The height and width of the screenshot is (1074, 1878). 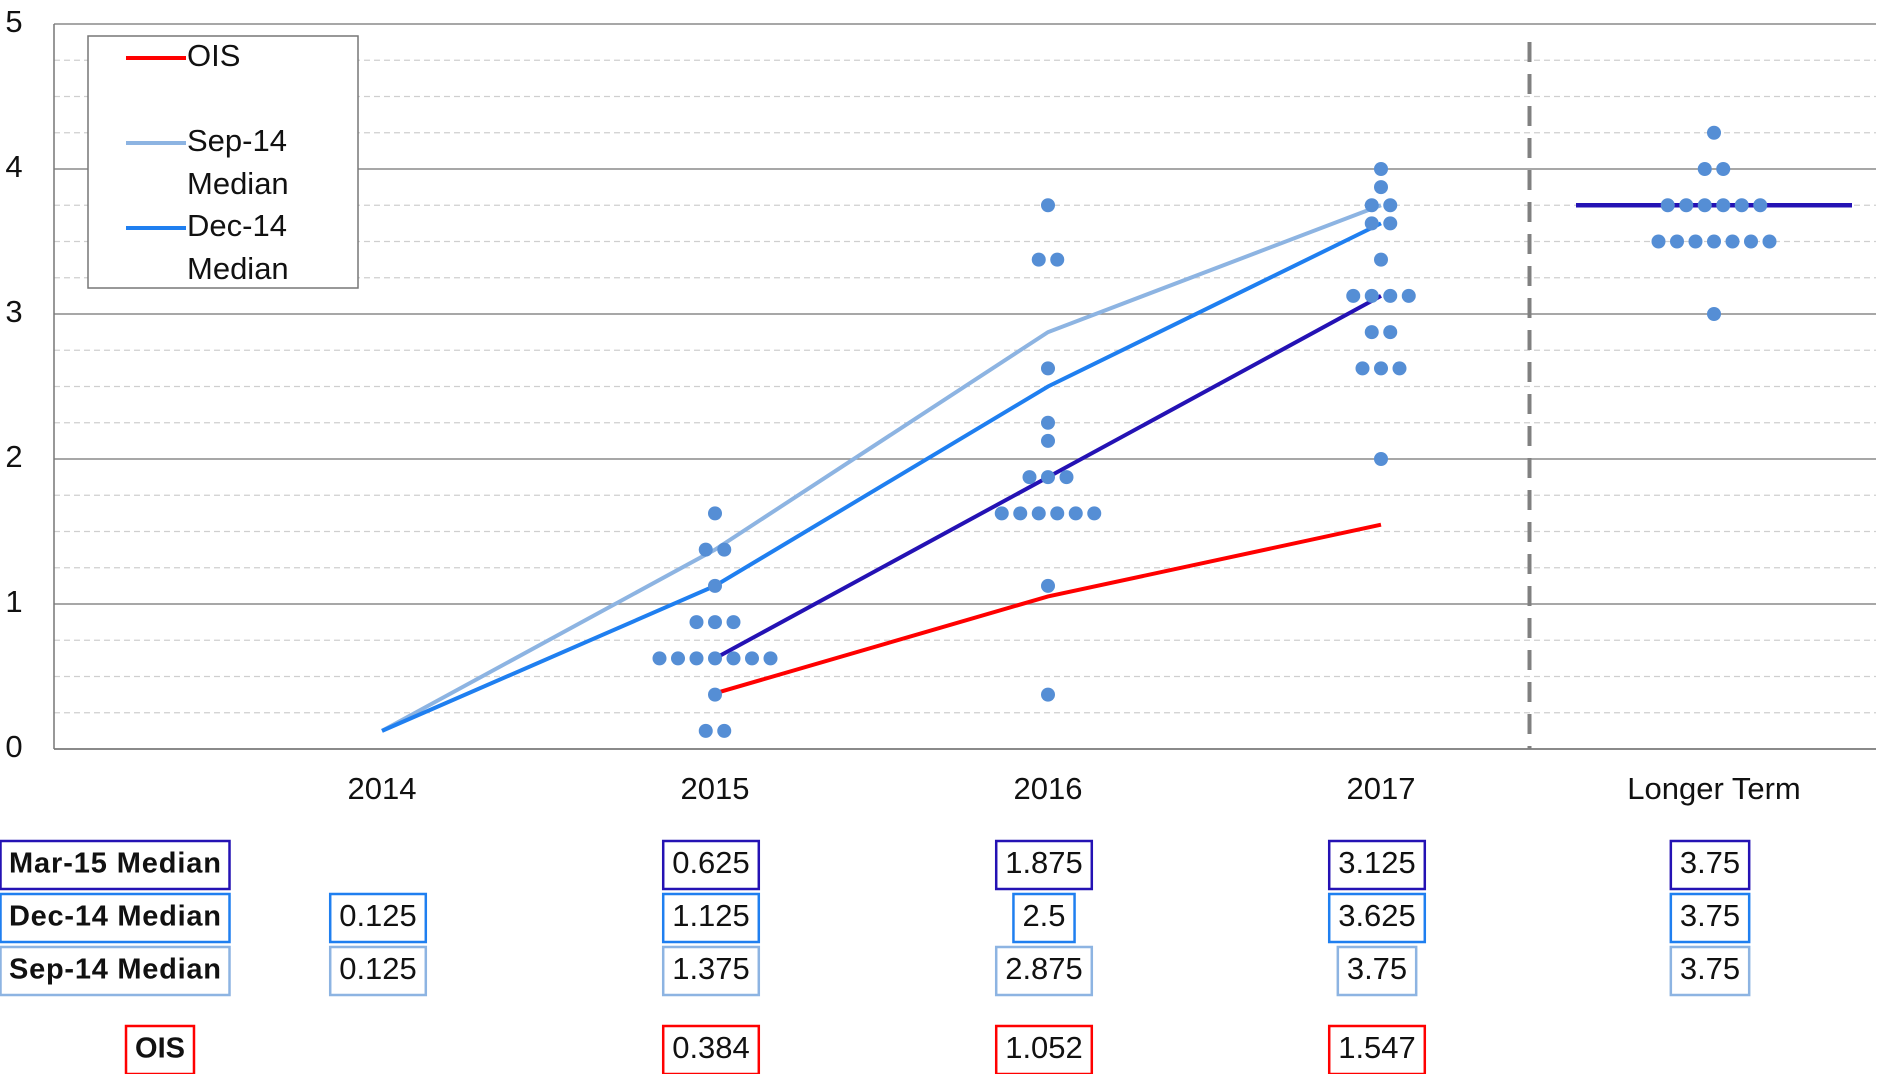 I want to click on legend-label: Sep-14 Median, so click(x=238, y=162).